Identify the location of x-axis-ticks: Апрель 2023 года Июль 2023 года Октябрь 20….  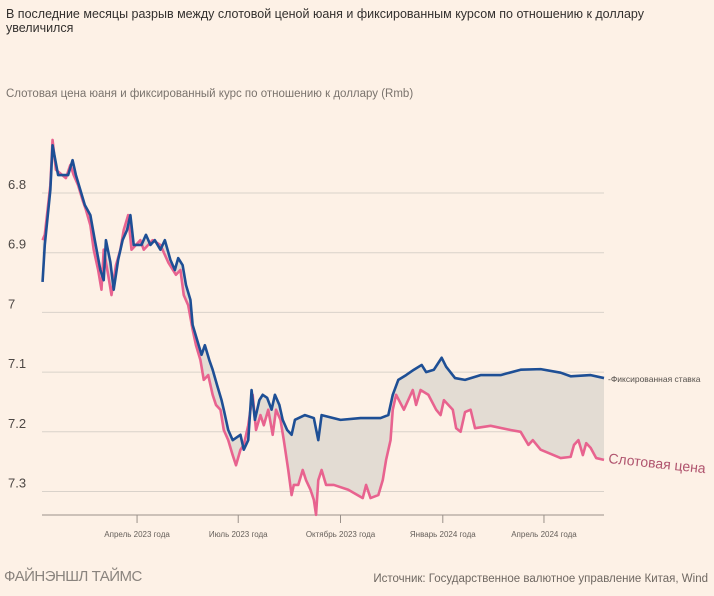
(340, 527).